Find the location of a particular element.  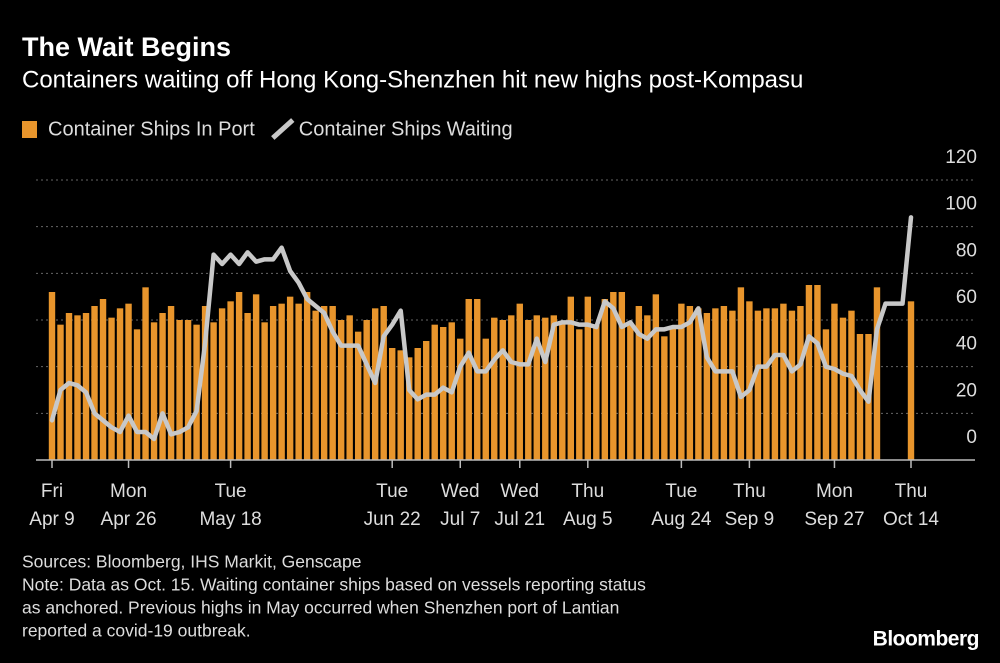

chart-title: The Wait Begins is located at coordinates (126, 47).